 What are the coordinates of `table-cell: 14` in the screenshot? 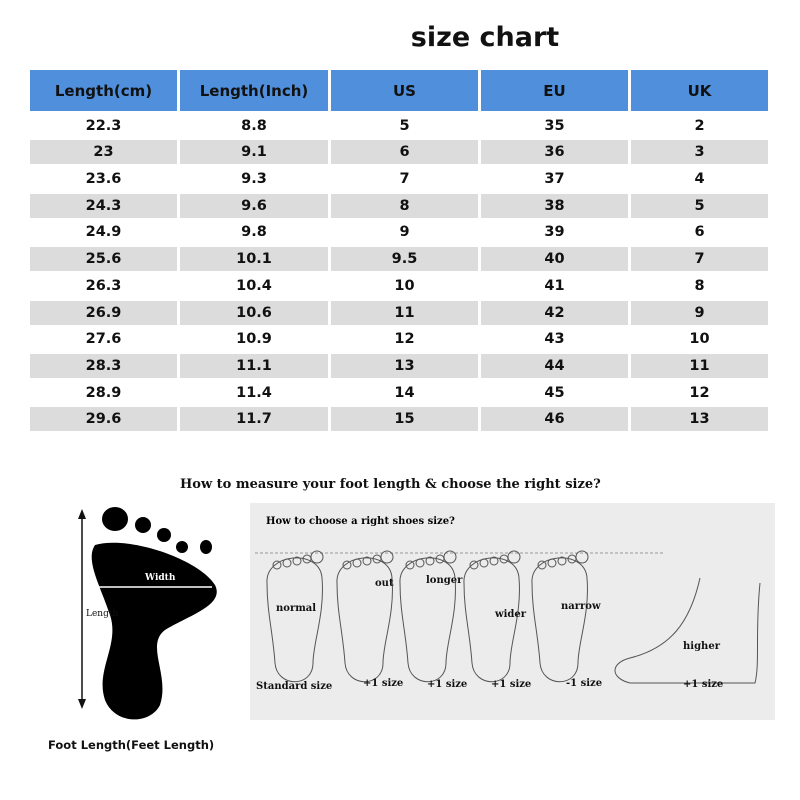 It's located at (404, 392).